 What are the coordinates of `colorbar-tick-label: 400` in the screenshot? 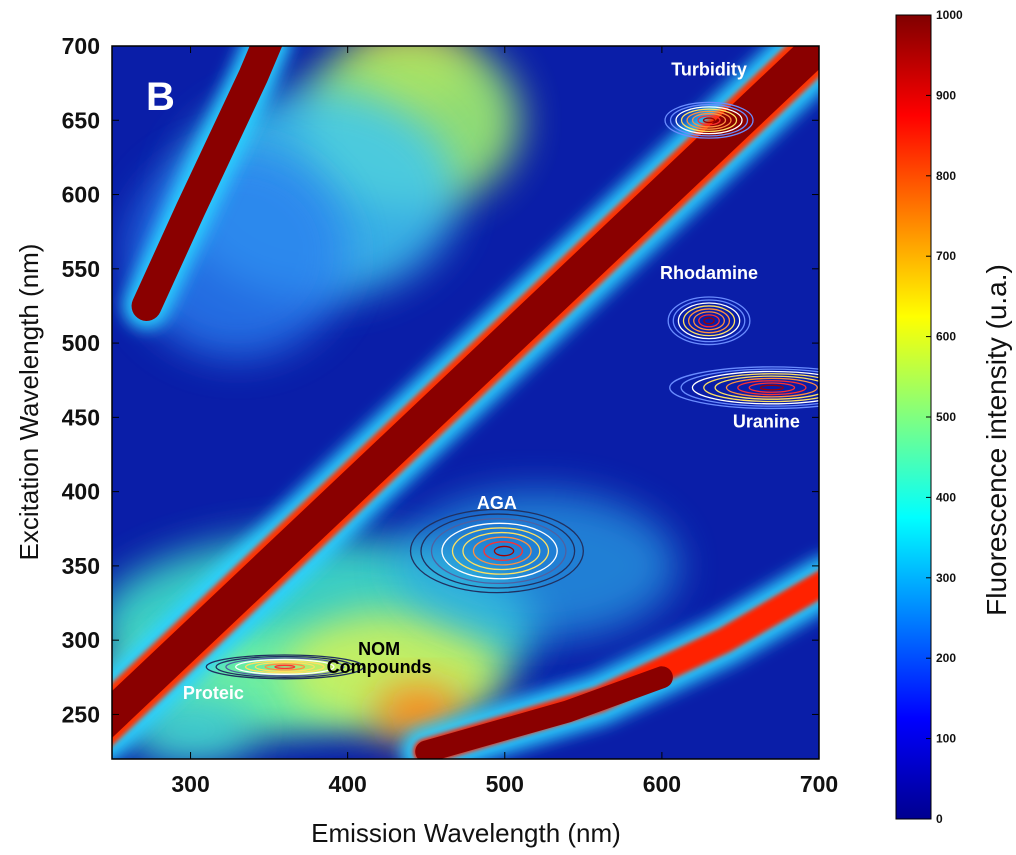 It's located at (946, 497).